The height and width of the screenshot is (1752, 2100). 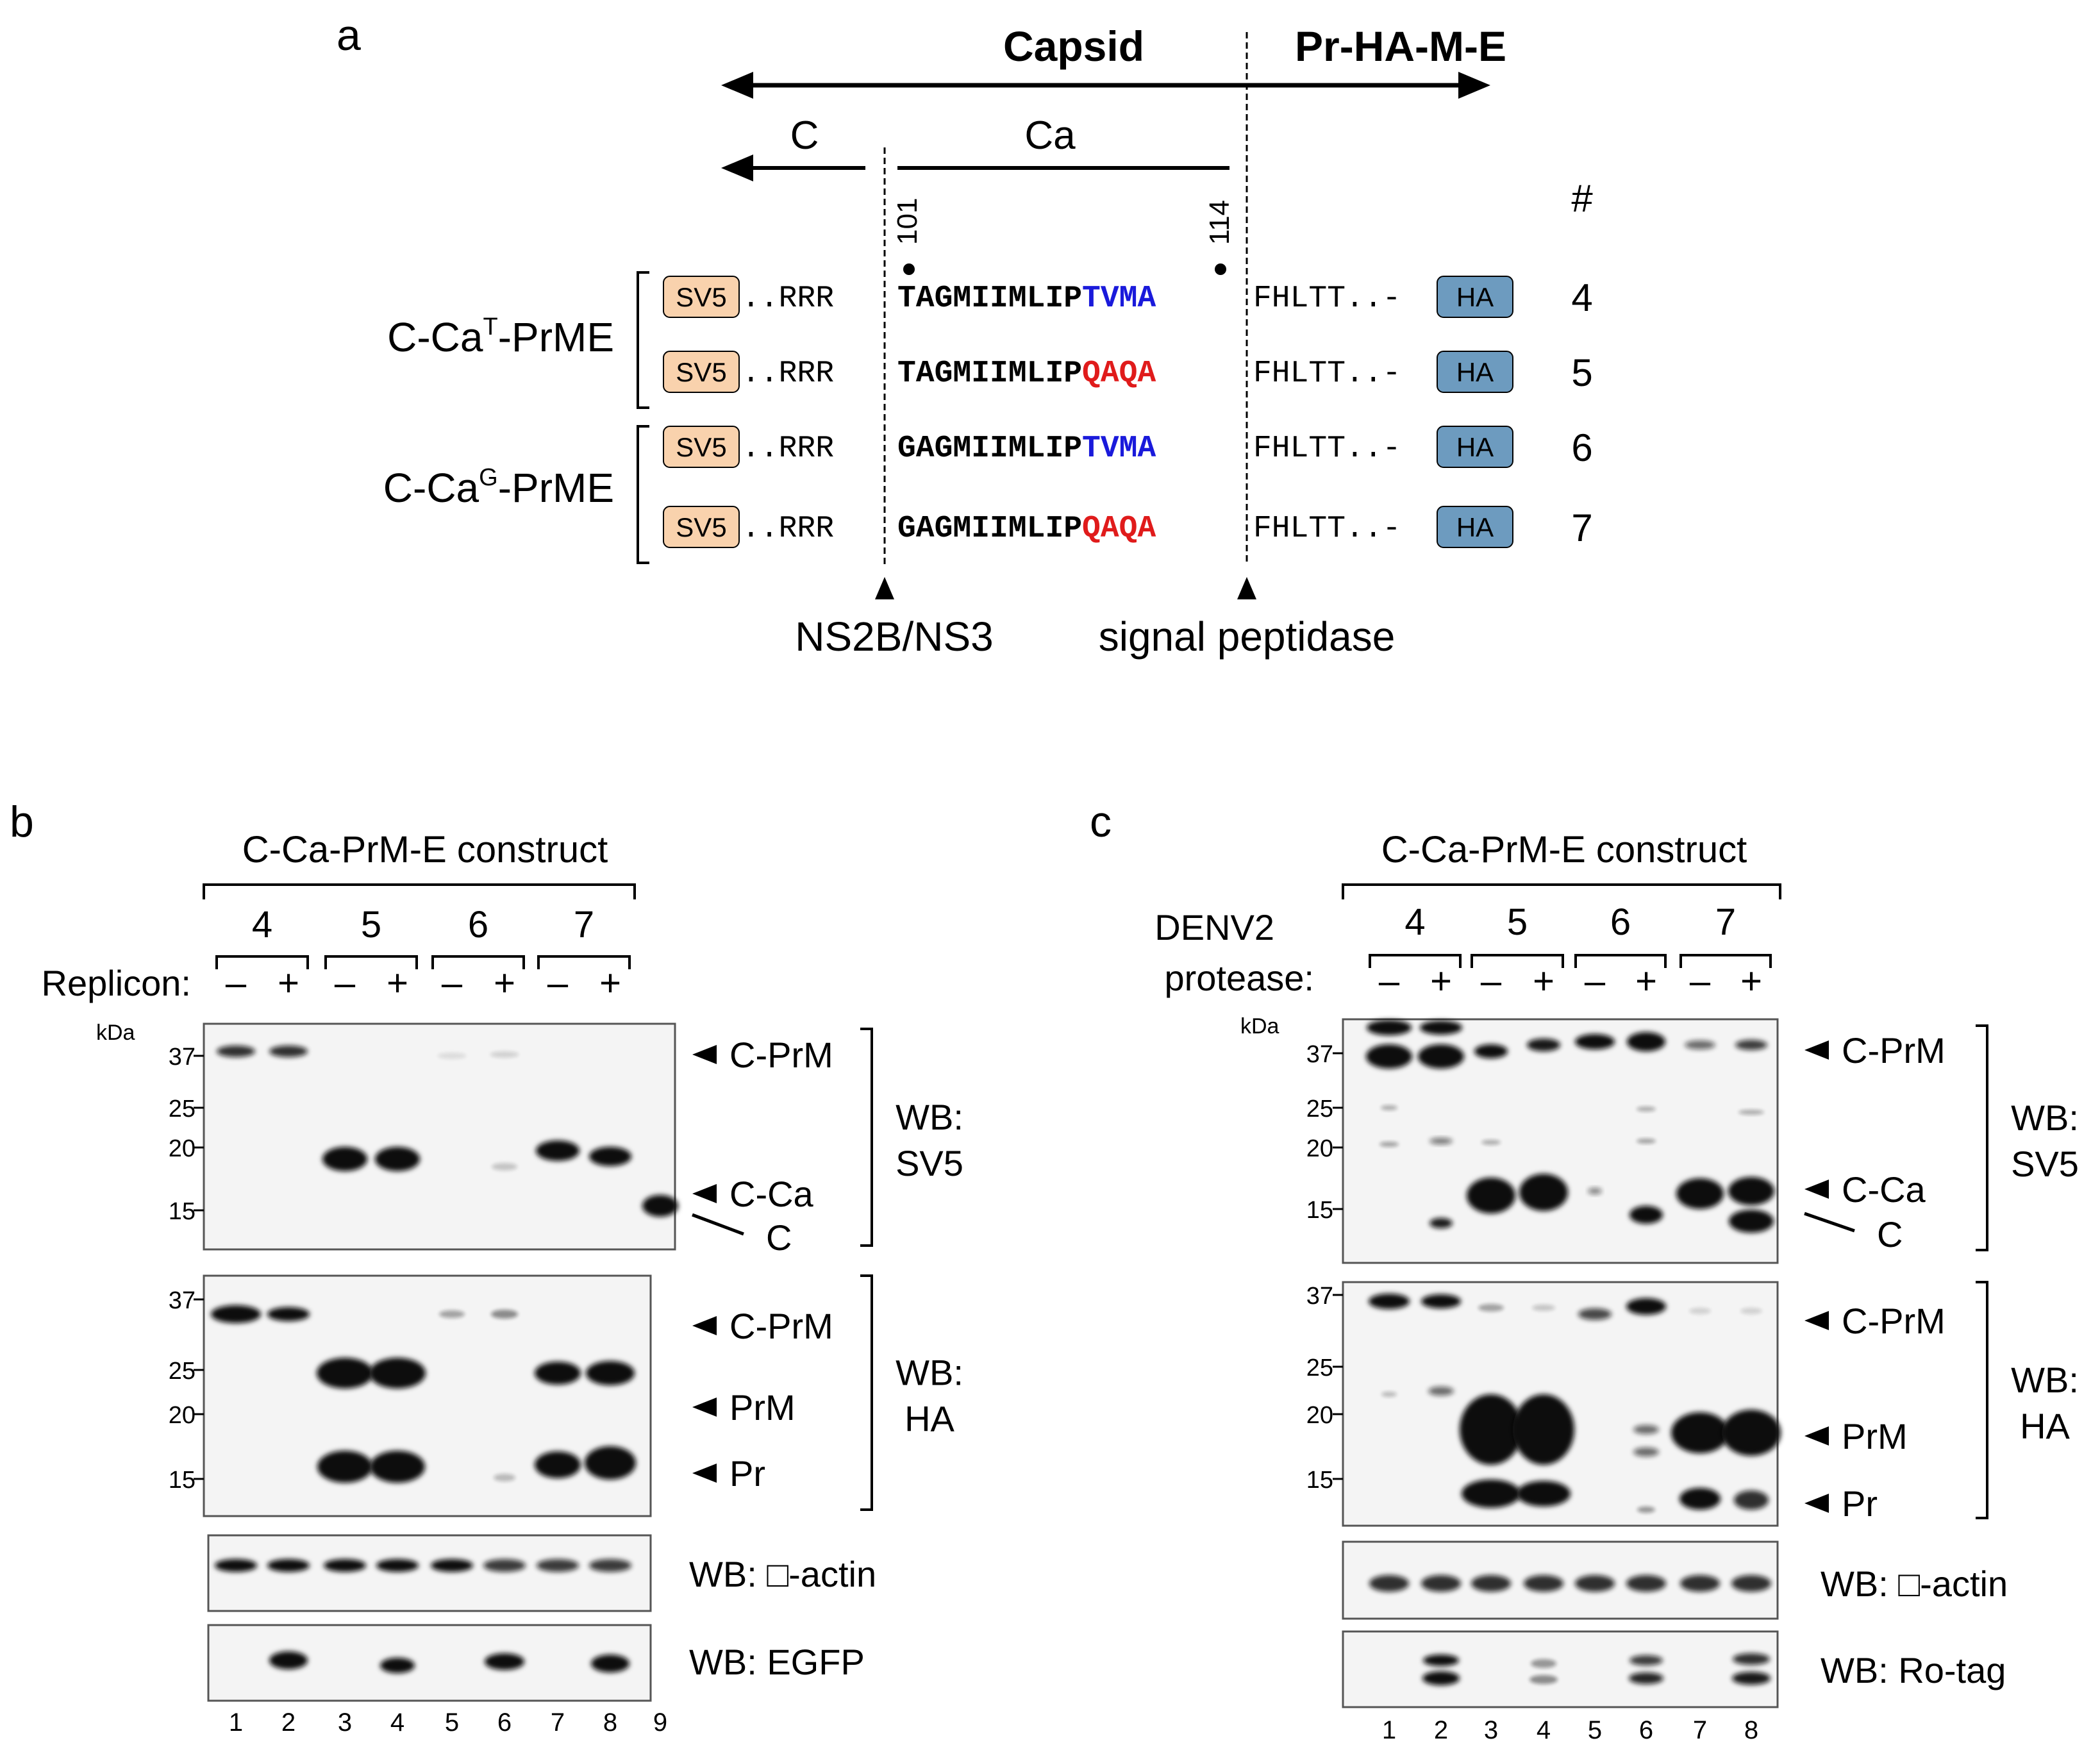 I want to click on c-segment-label: C, so click(x=804, y=135).